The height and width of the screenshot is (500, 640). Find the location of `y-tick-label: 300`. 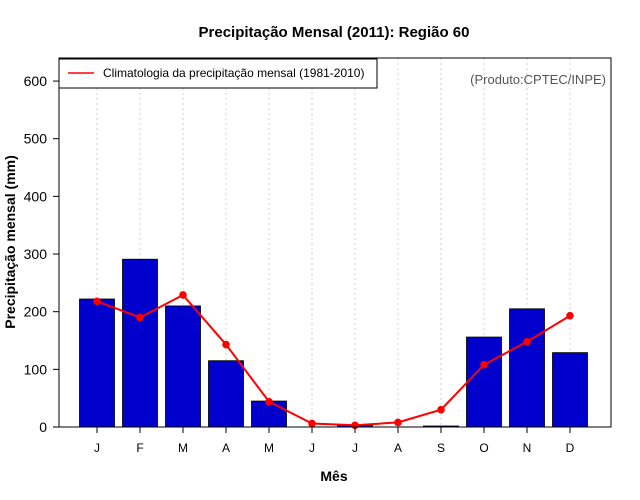

y-tick-label: 300 is located at coordinates (36, 254).